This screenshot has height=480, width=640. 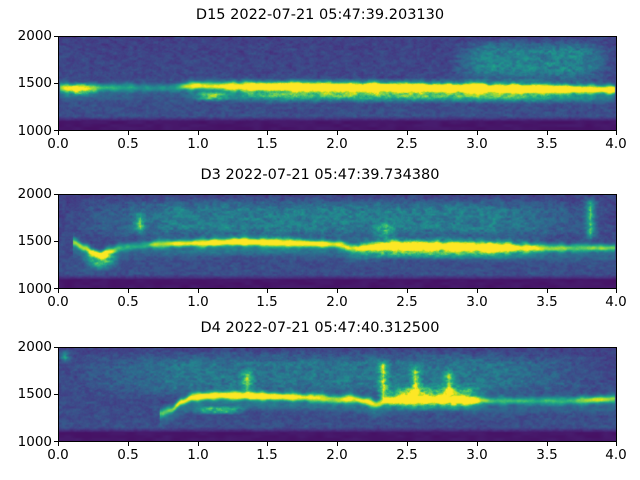 What do you see at coordinates (34, 289) in the screenshot?
I see `ytick-label-2-1000: 1000` at bounding box center [34, 289].